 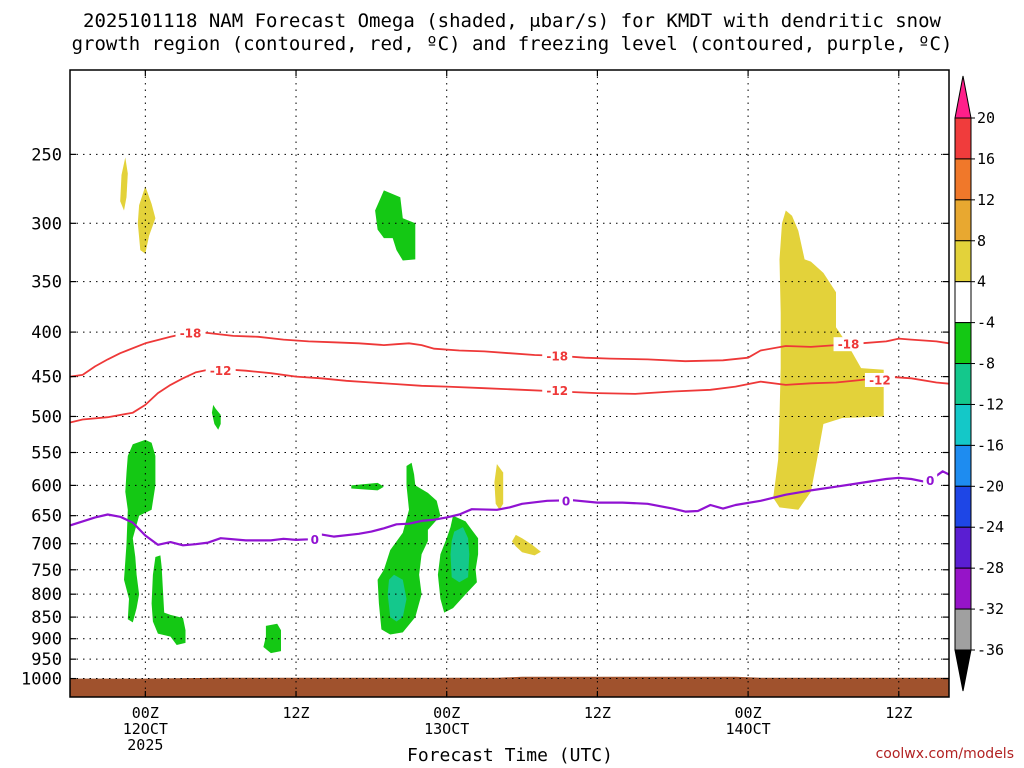 I want to click on colorbar-label: 20, so click(x=986, y=118).